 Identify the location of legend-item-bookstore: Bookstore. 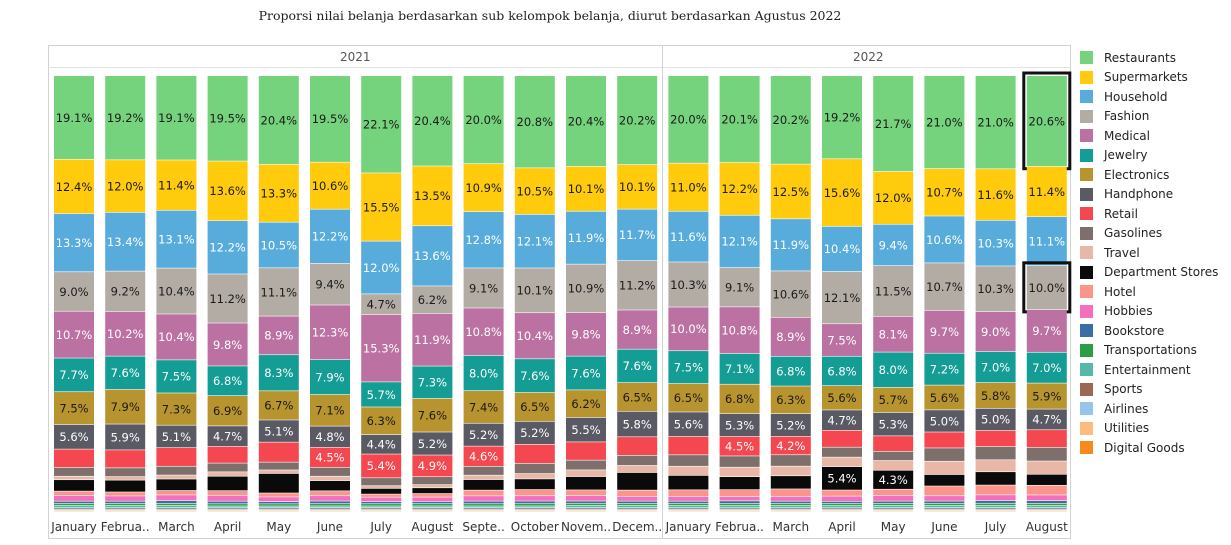
(1155, 331).